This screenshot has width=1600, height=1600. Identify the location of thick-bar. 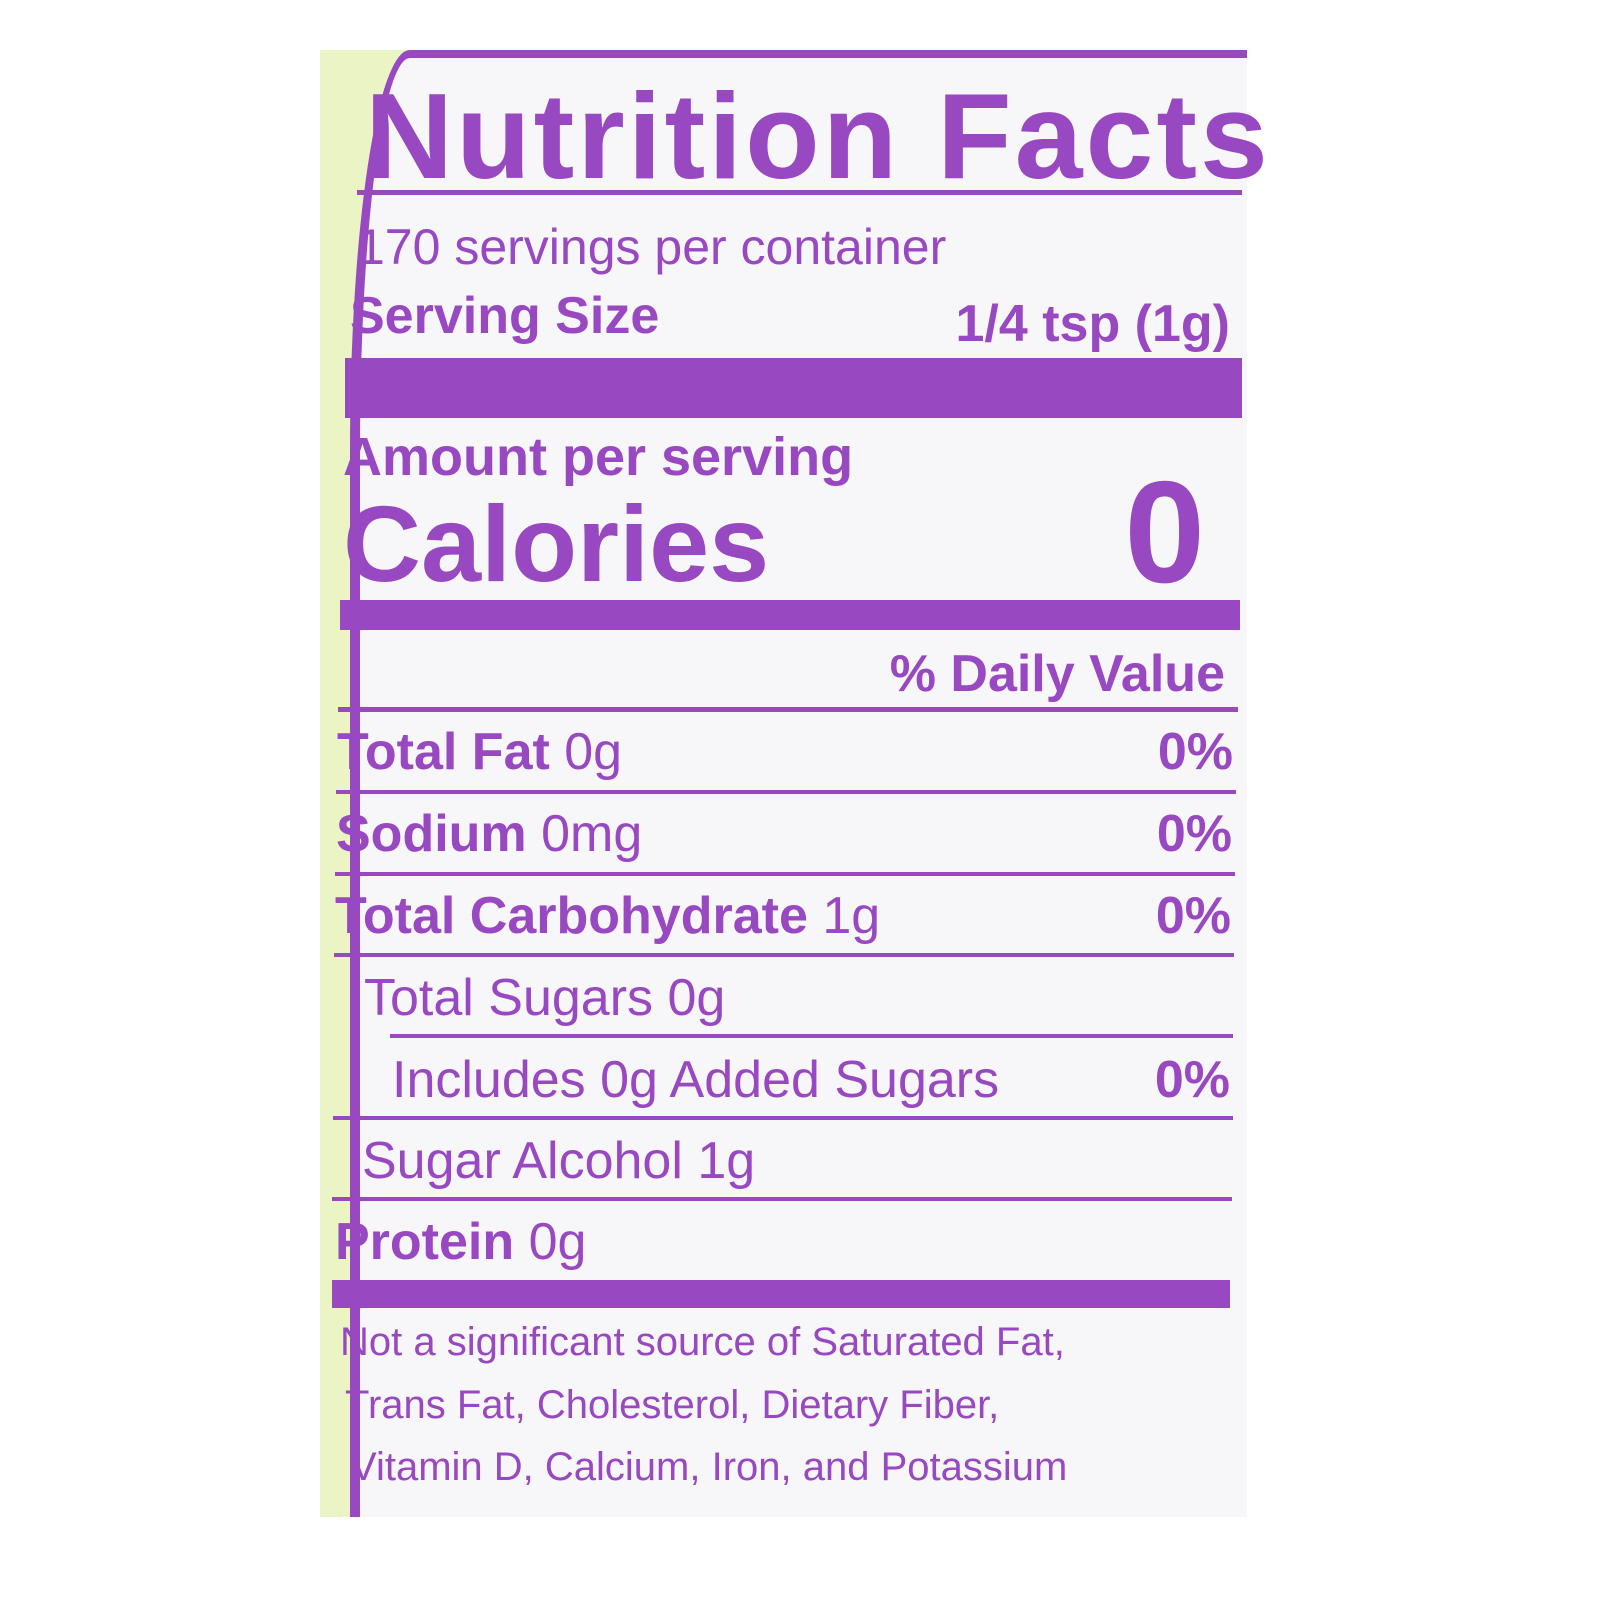
(793, 388).